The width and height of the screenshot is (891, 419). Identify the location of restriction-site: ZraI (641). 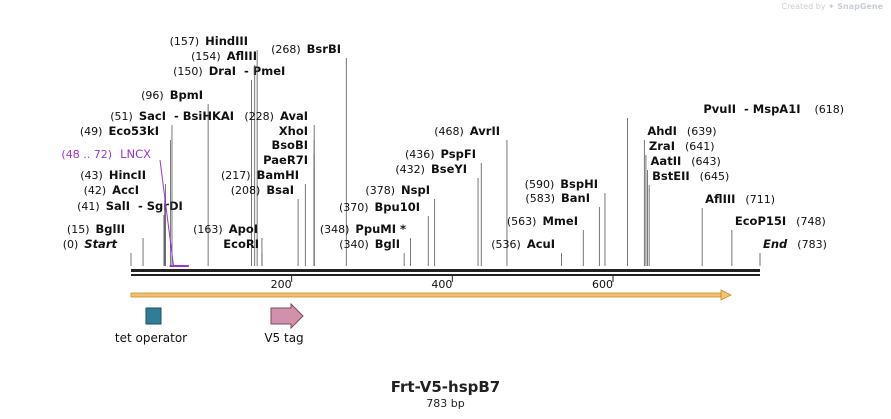
(680, 202).